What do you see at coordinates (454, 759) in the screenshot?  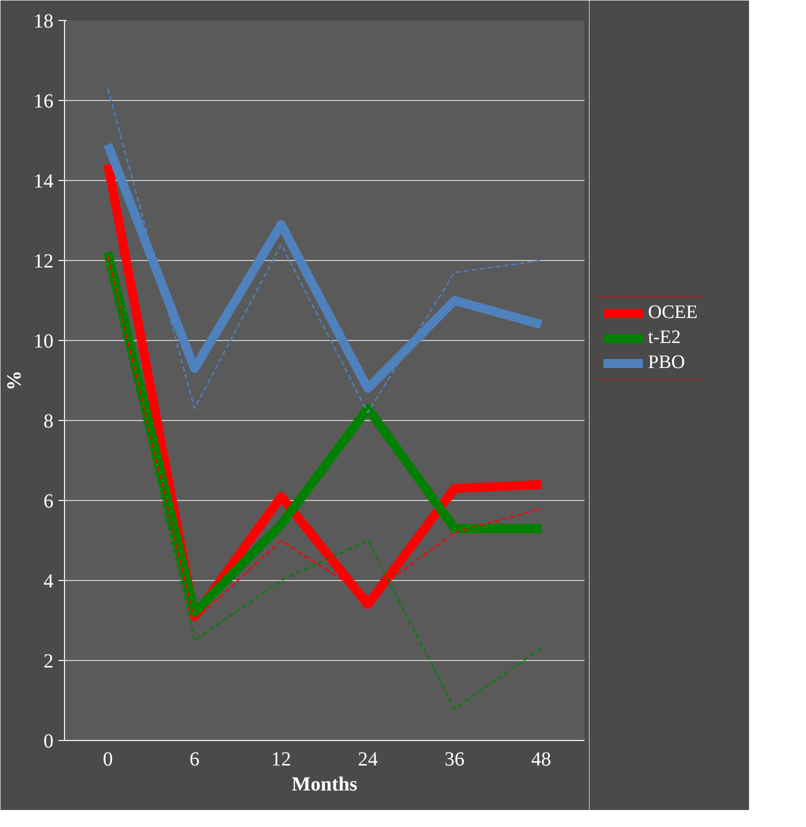 I see `x-tick-label: 36` at bounding box center [454, 759].